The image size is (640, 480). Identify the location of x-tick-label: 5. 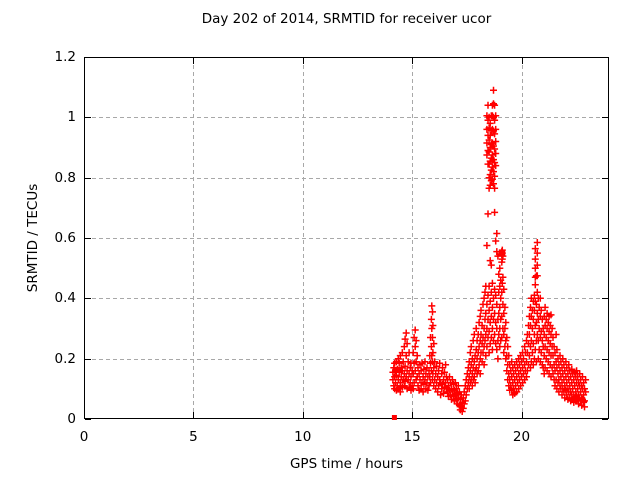
(193, 437).